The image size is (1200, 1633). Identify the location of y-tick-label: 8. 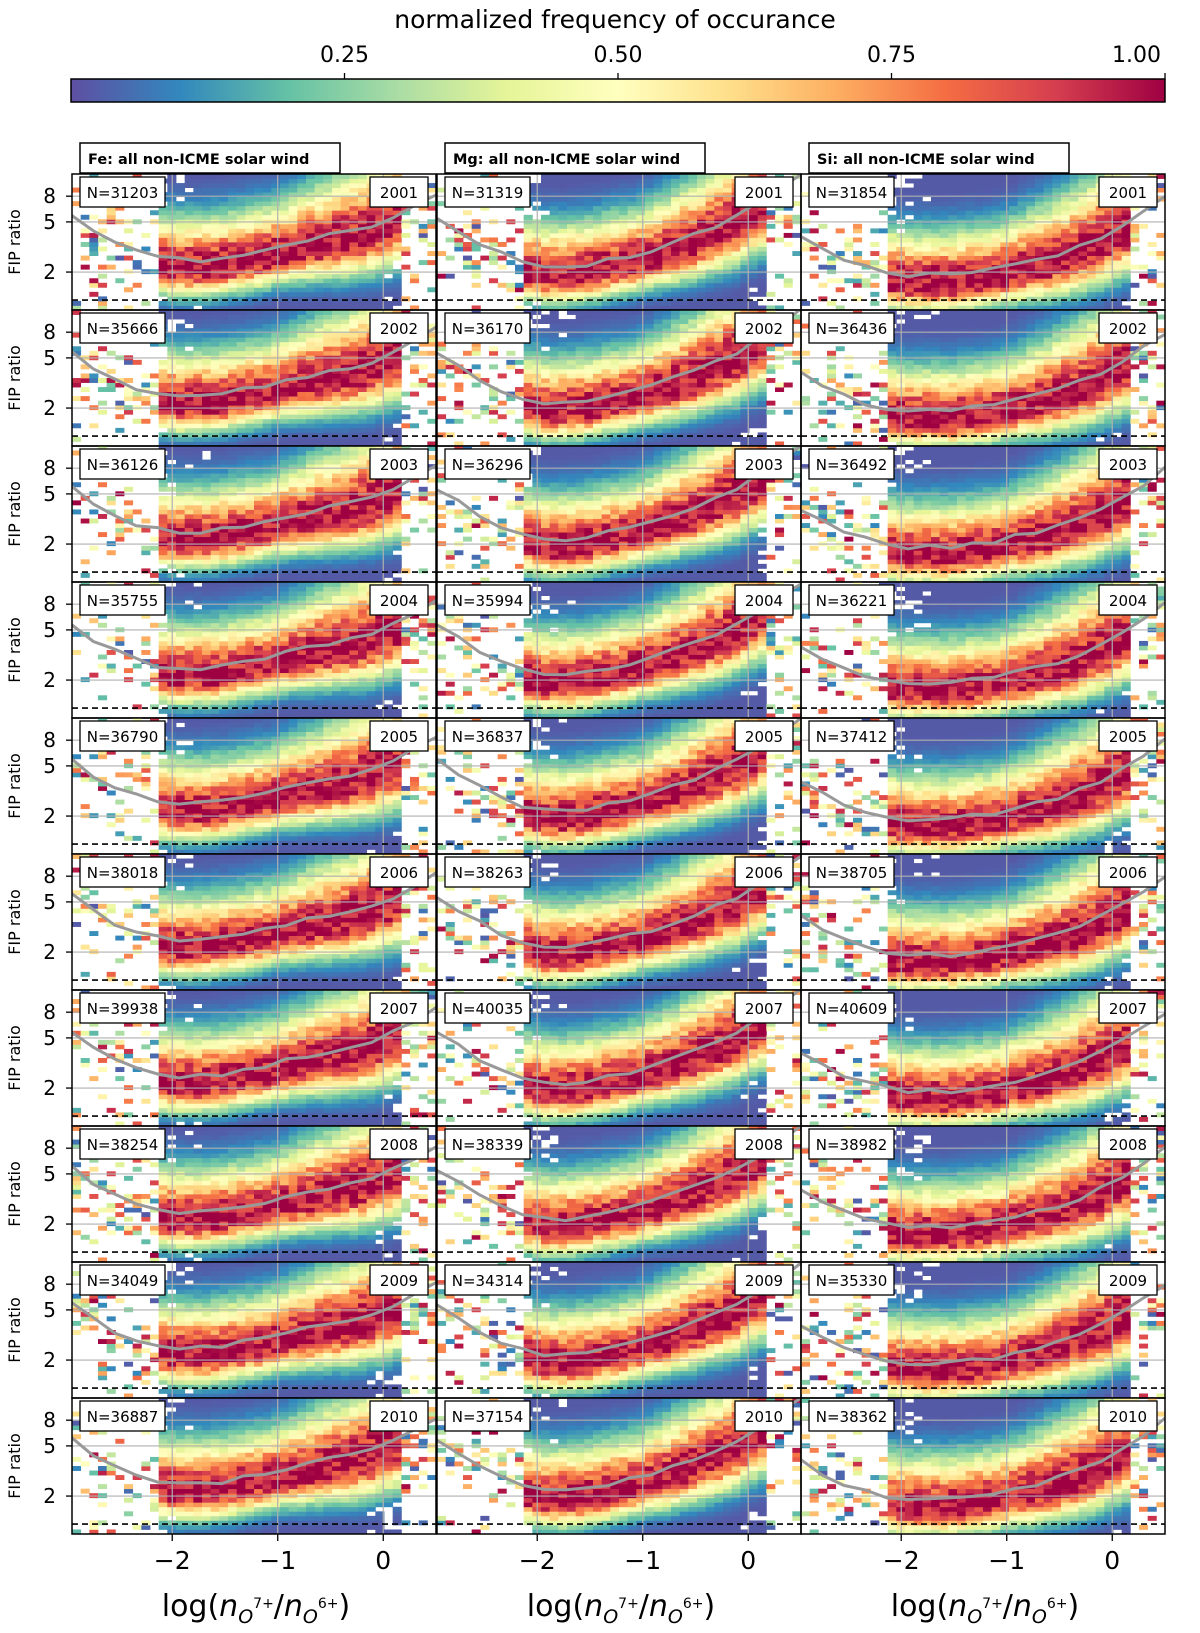
(49, 332).